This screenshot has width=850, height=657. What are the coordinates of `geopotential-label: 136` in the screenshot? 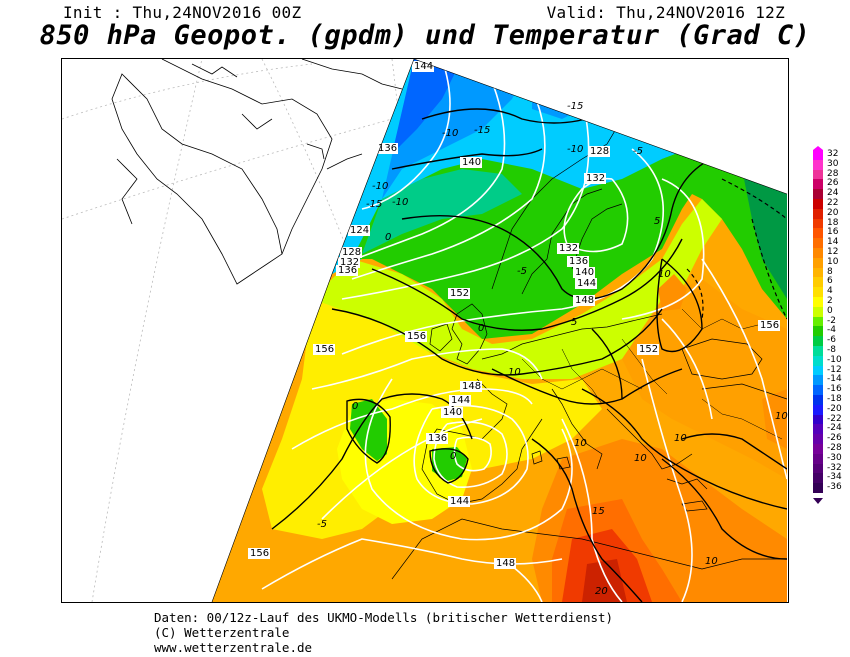 It's located at (578, 261).